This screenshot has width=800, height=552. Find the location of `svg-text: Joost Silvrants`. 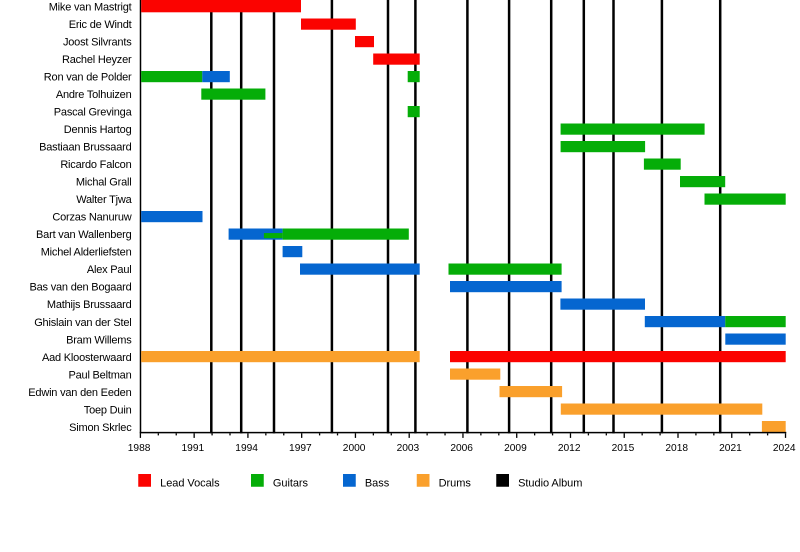

svg-text: Joost Silvrants is located at coordinates (97, 42).